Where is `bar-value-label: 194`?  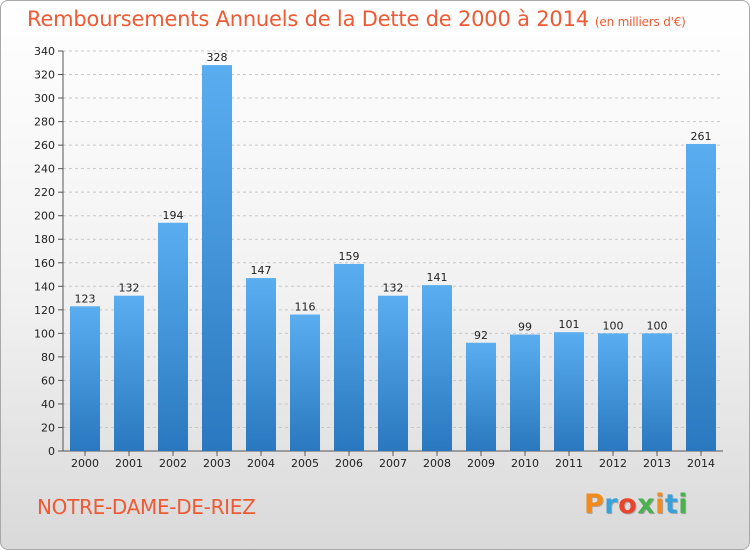 bar-value-label: 194 is located at coordinates (173, 215).